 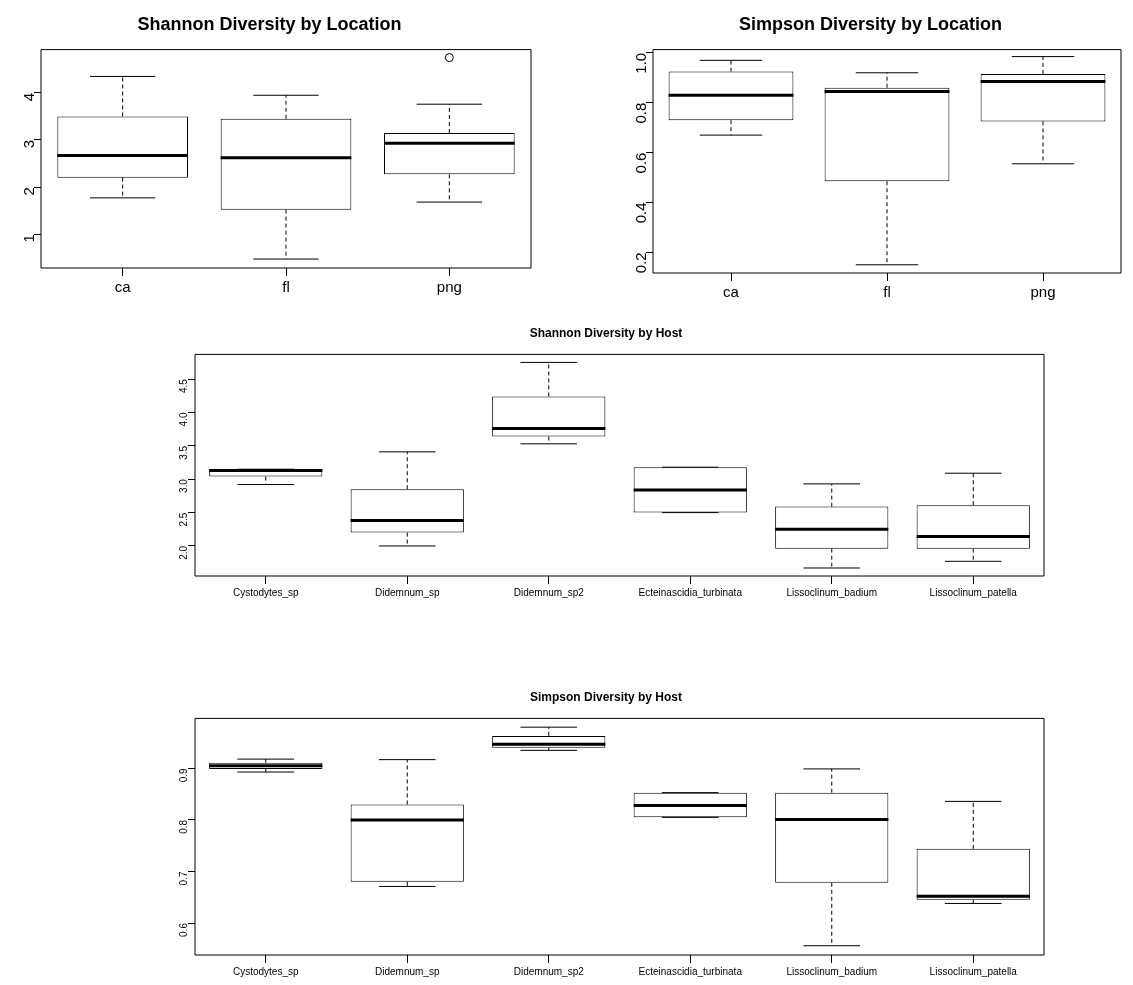 I want to click on y-tick-label: 0.7, so click(x=183, y=878).